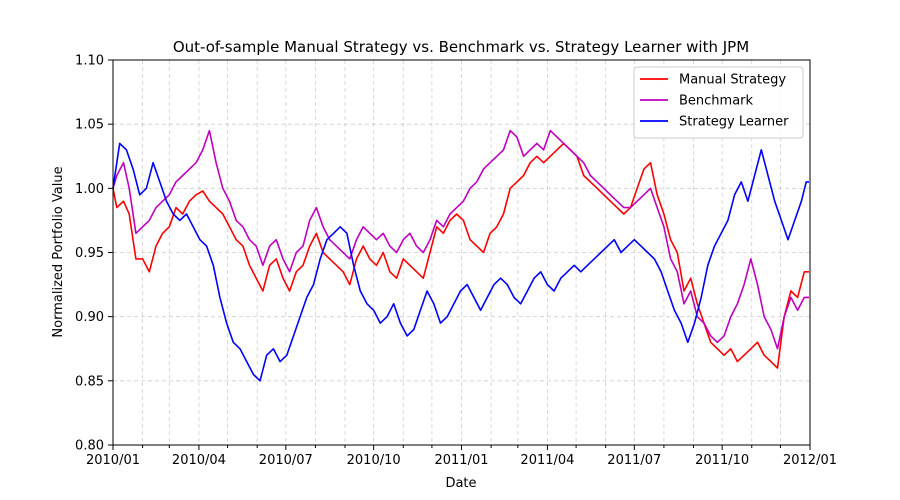 The height and width of the screenshot is (500, 900). Describe the element at coordinates (374, 460) in the screenshot. I see `x-tick-label: 2010/10` at that location.